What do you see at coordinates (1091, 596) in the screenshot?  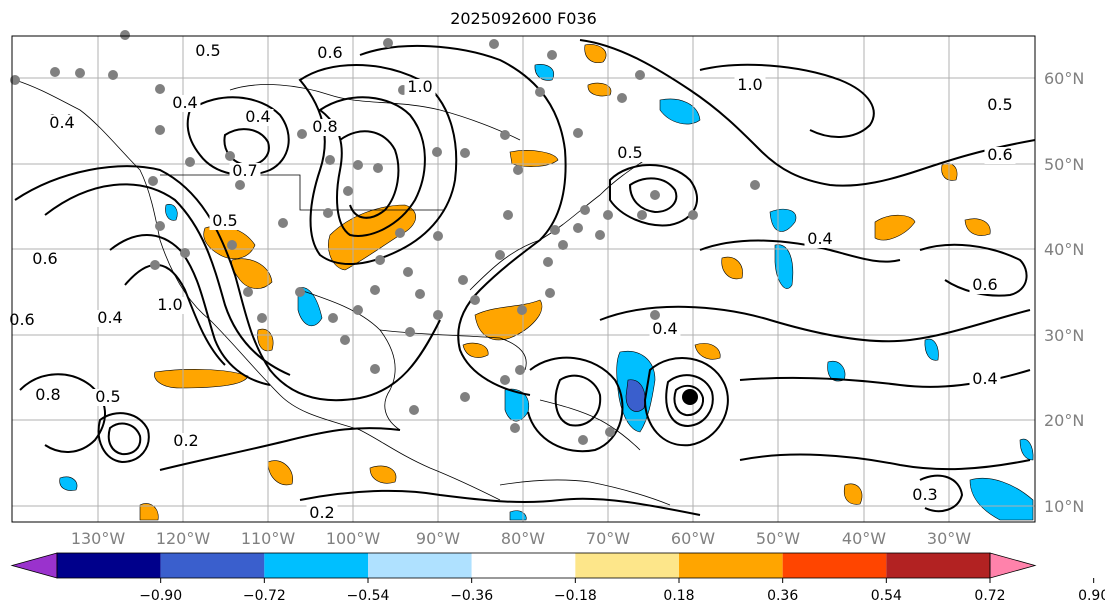 I see `colorbar-tick-label: 0.90` at bounding box center [1091, 596].